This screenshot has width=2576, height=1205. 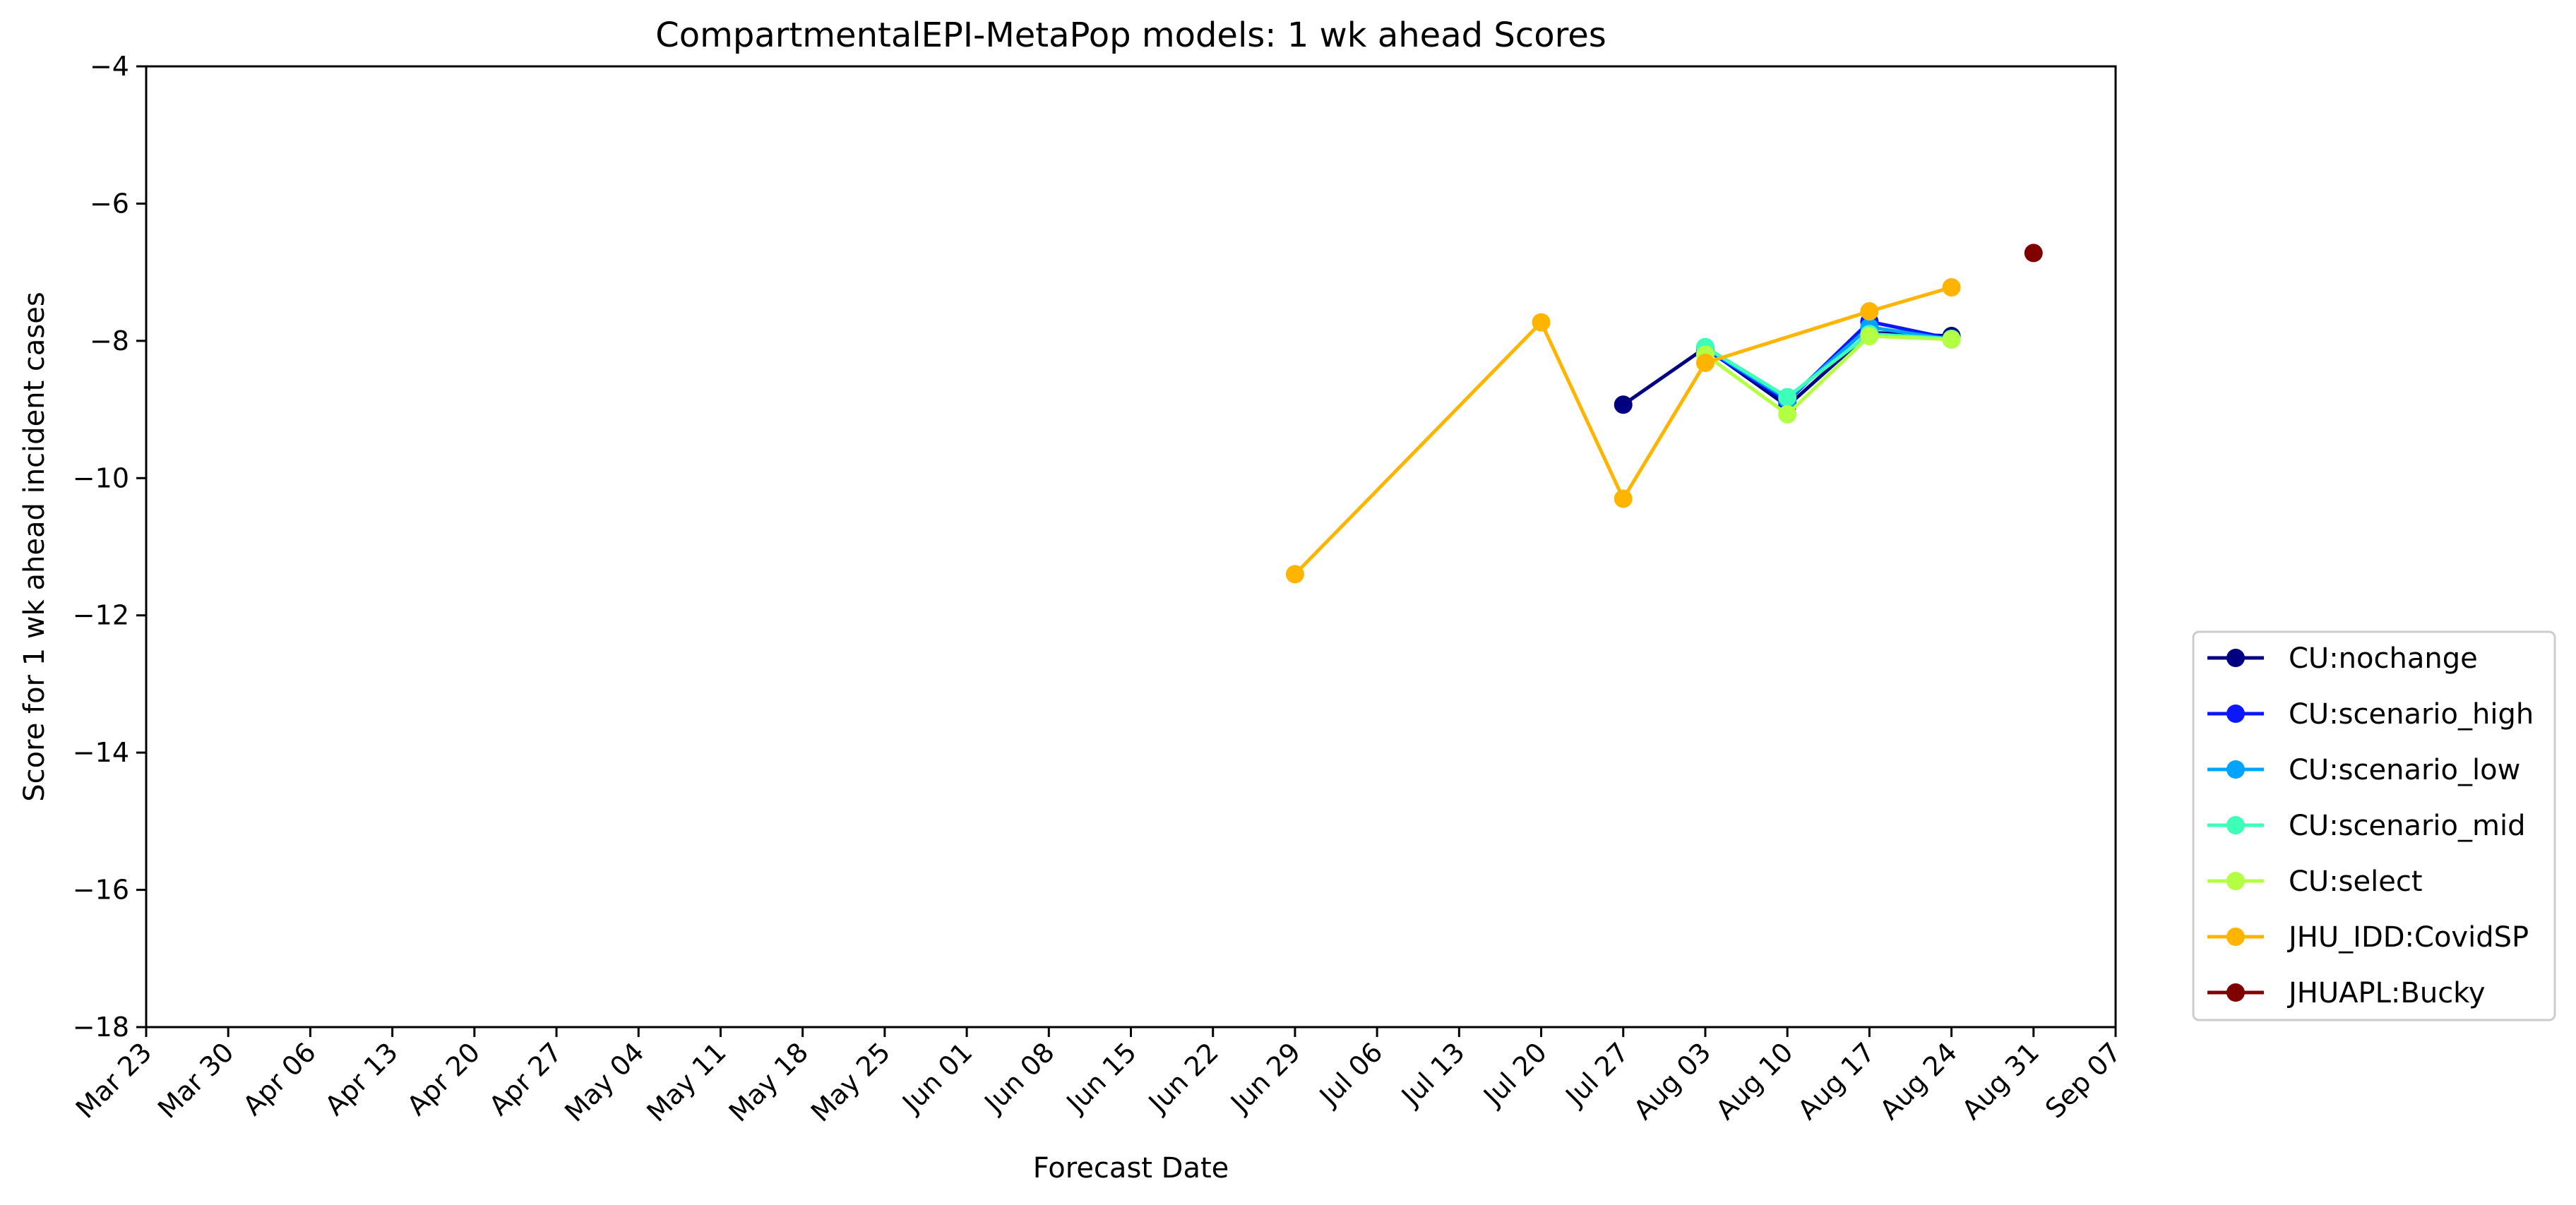 What do you see at coordinates (2411, 714) in the screenshot?
I see `legend-label: CU:scenario_high` at bounding box center [2411, 714].